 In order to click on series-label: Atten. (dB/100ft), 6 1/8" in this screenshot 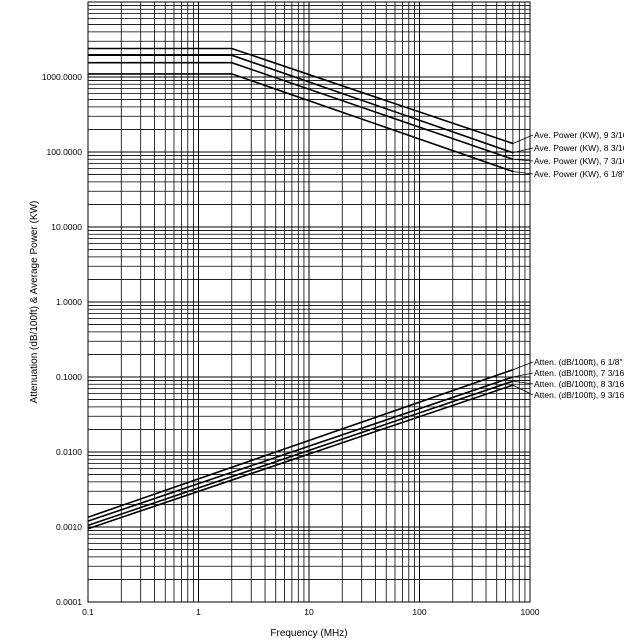, I will do `click(578, 362)`.